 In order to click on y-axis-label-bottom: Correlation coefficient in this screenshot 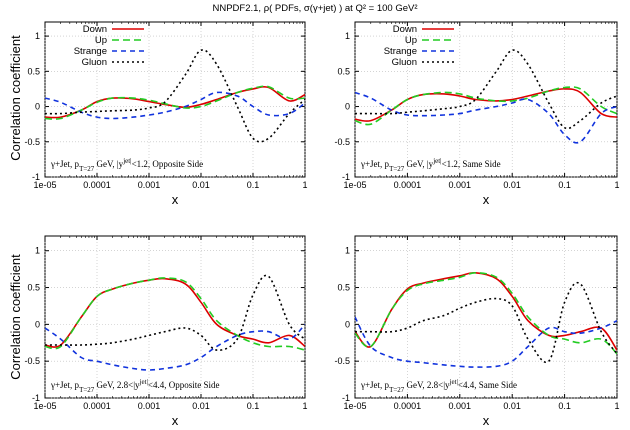, I will do `click(15, 317)`.